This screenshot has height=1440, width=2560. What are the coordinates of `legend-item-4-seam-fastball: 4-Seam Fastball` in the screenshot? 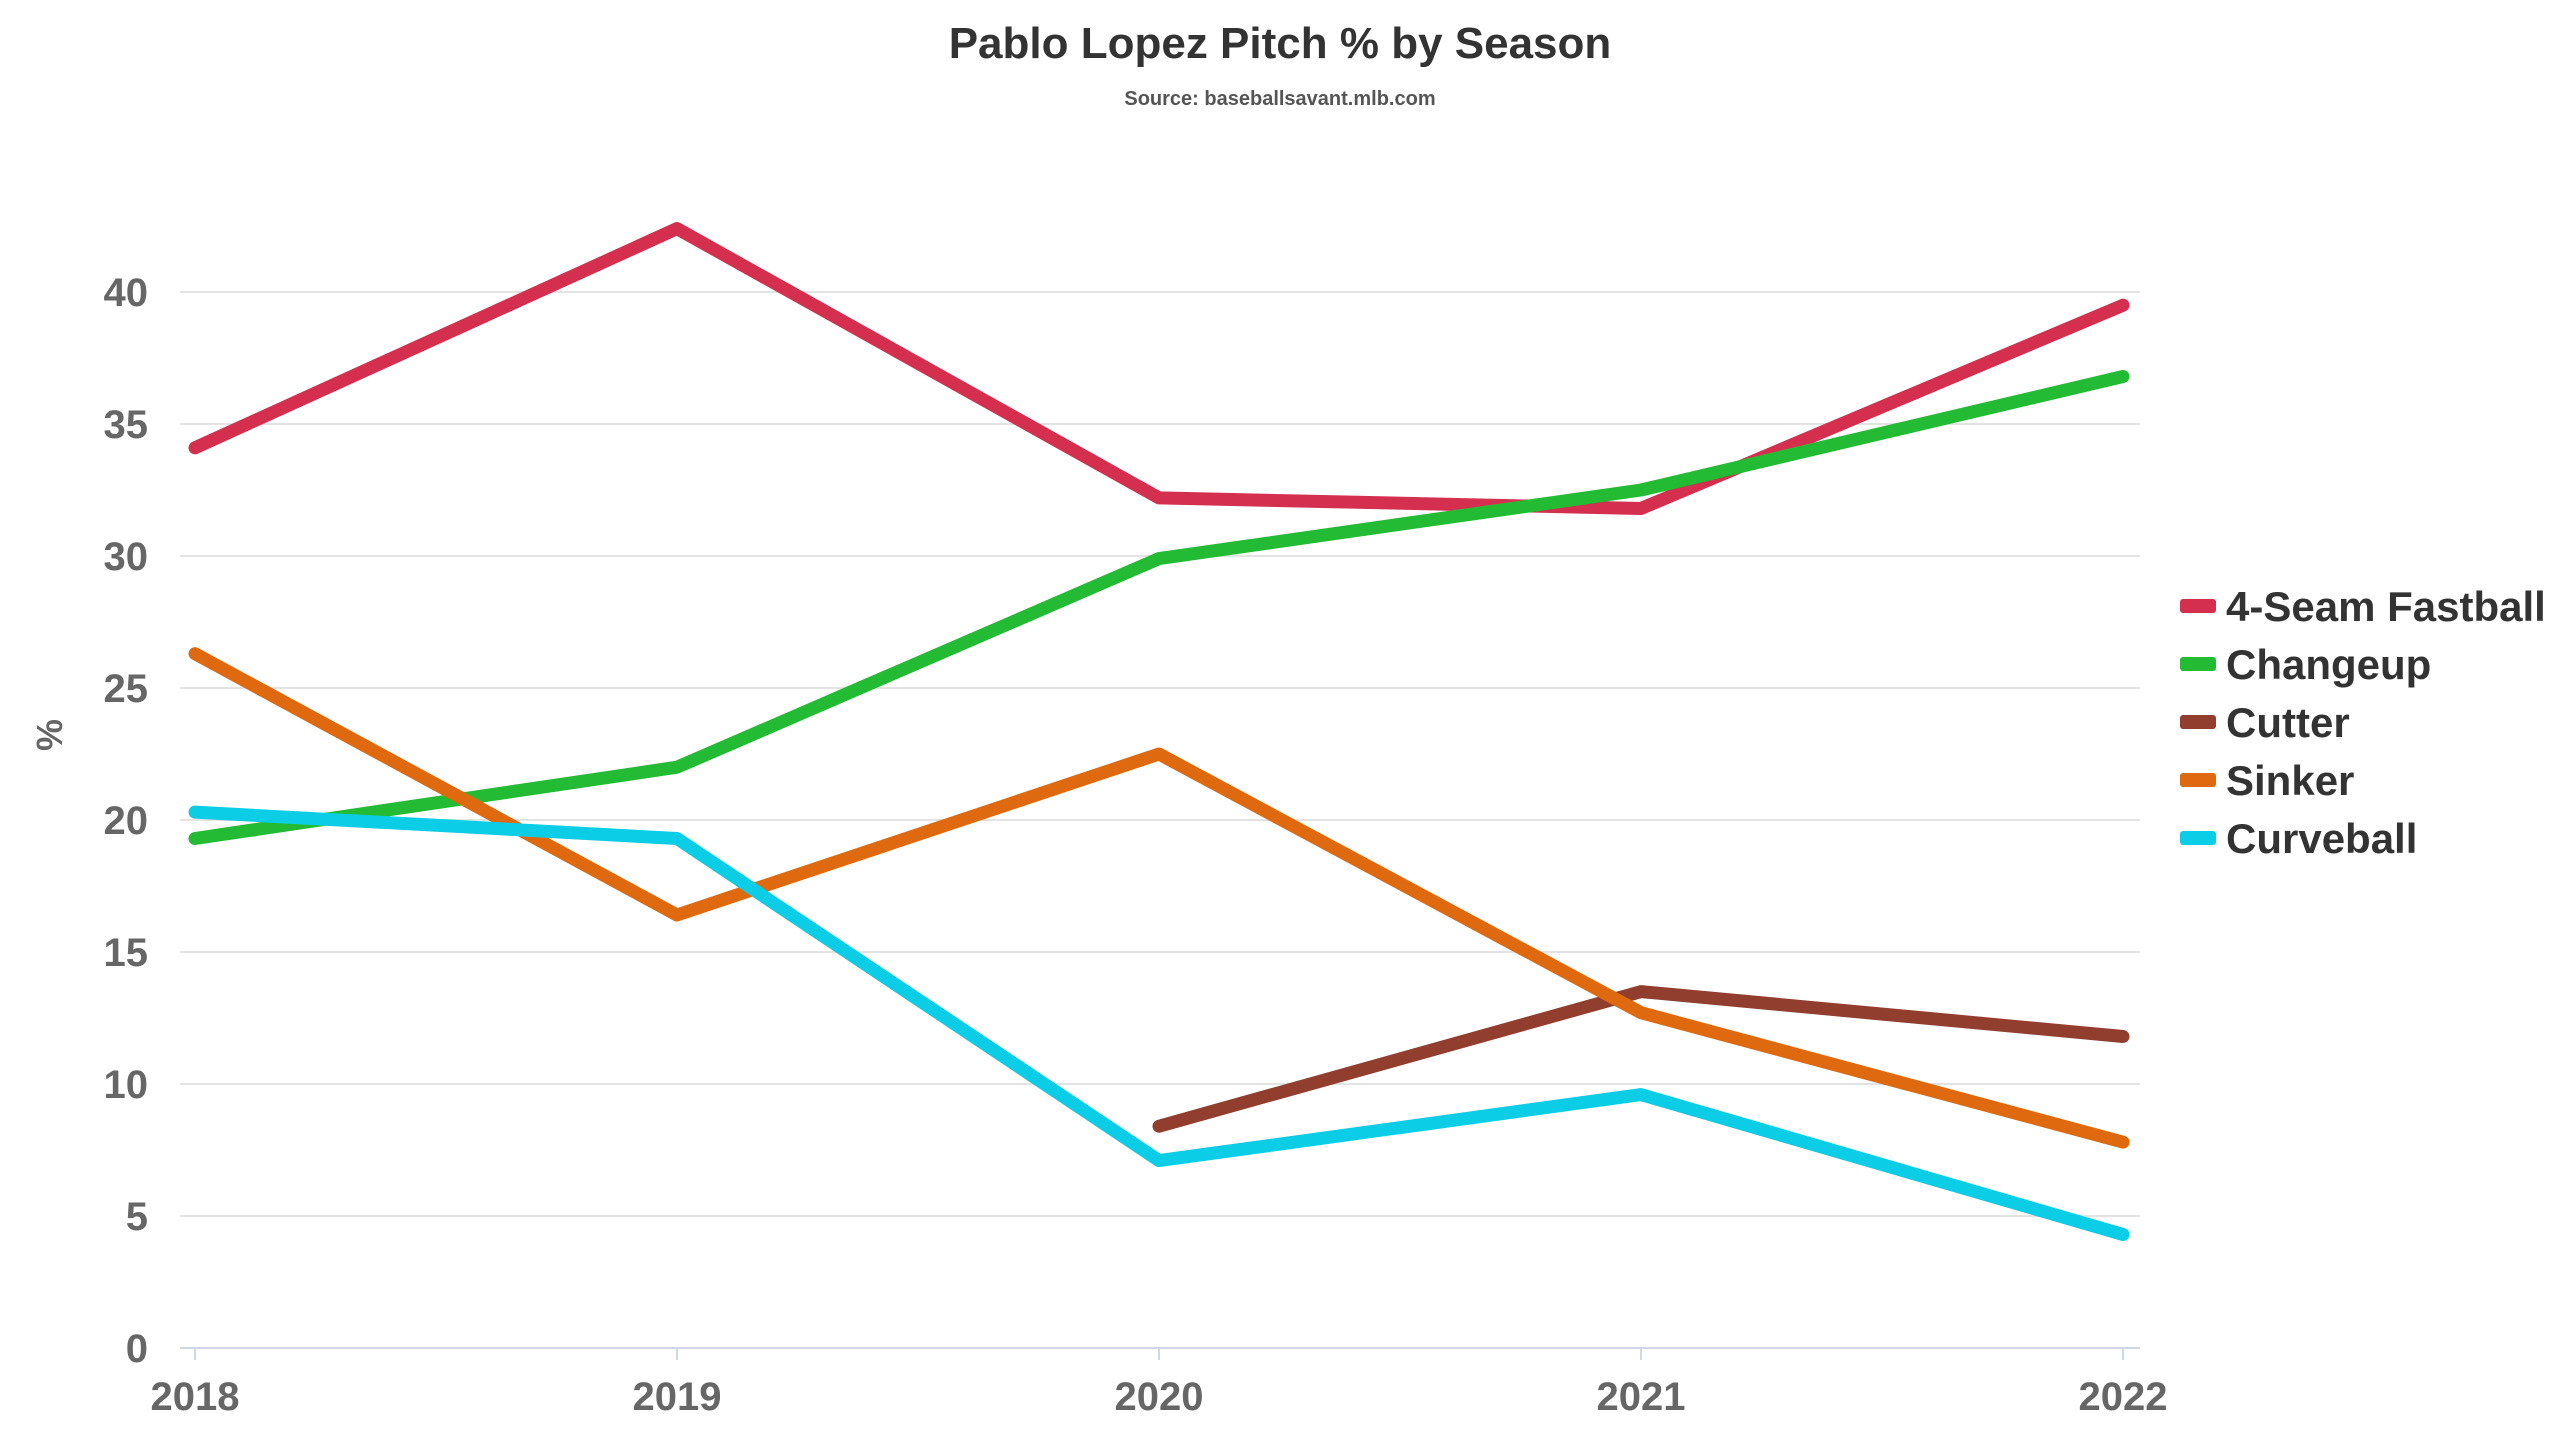 It's located at (2363, 606).